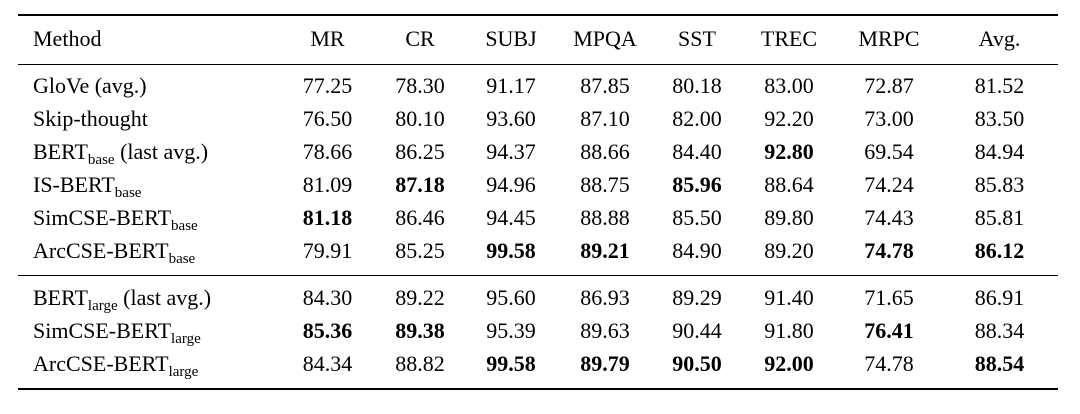 This screenshot has height=414, width=1080. Describe the element at coordinates (90, 85) in the screenshot. I see `method-name: GloVe (avg.)` at that location.